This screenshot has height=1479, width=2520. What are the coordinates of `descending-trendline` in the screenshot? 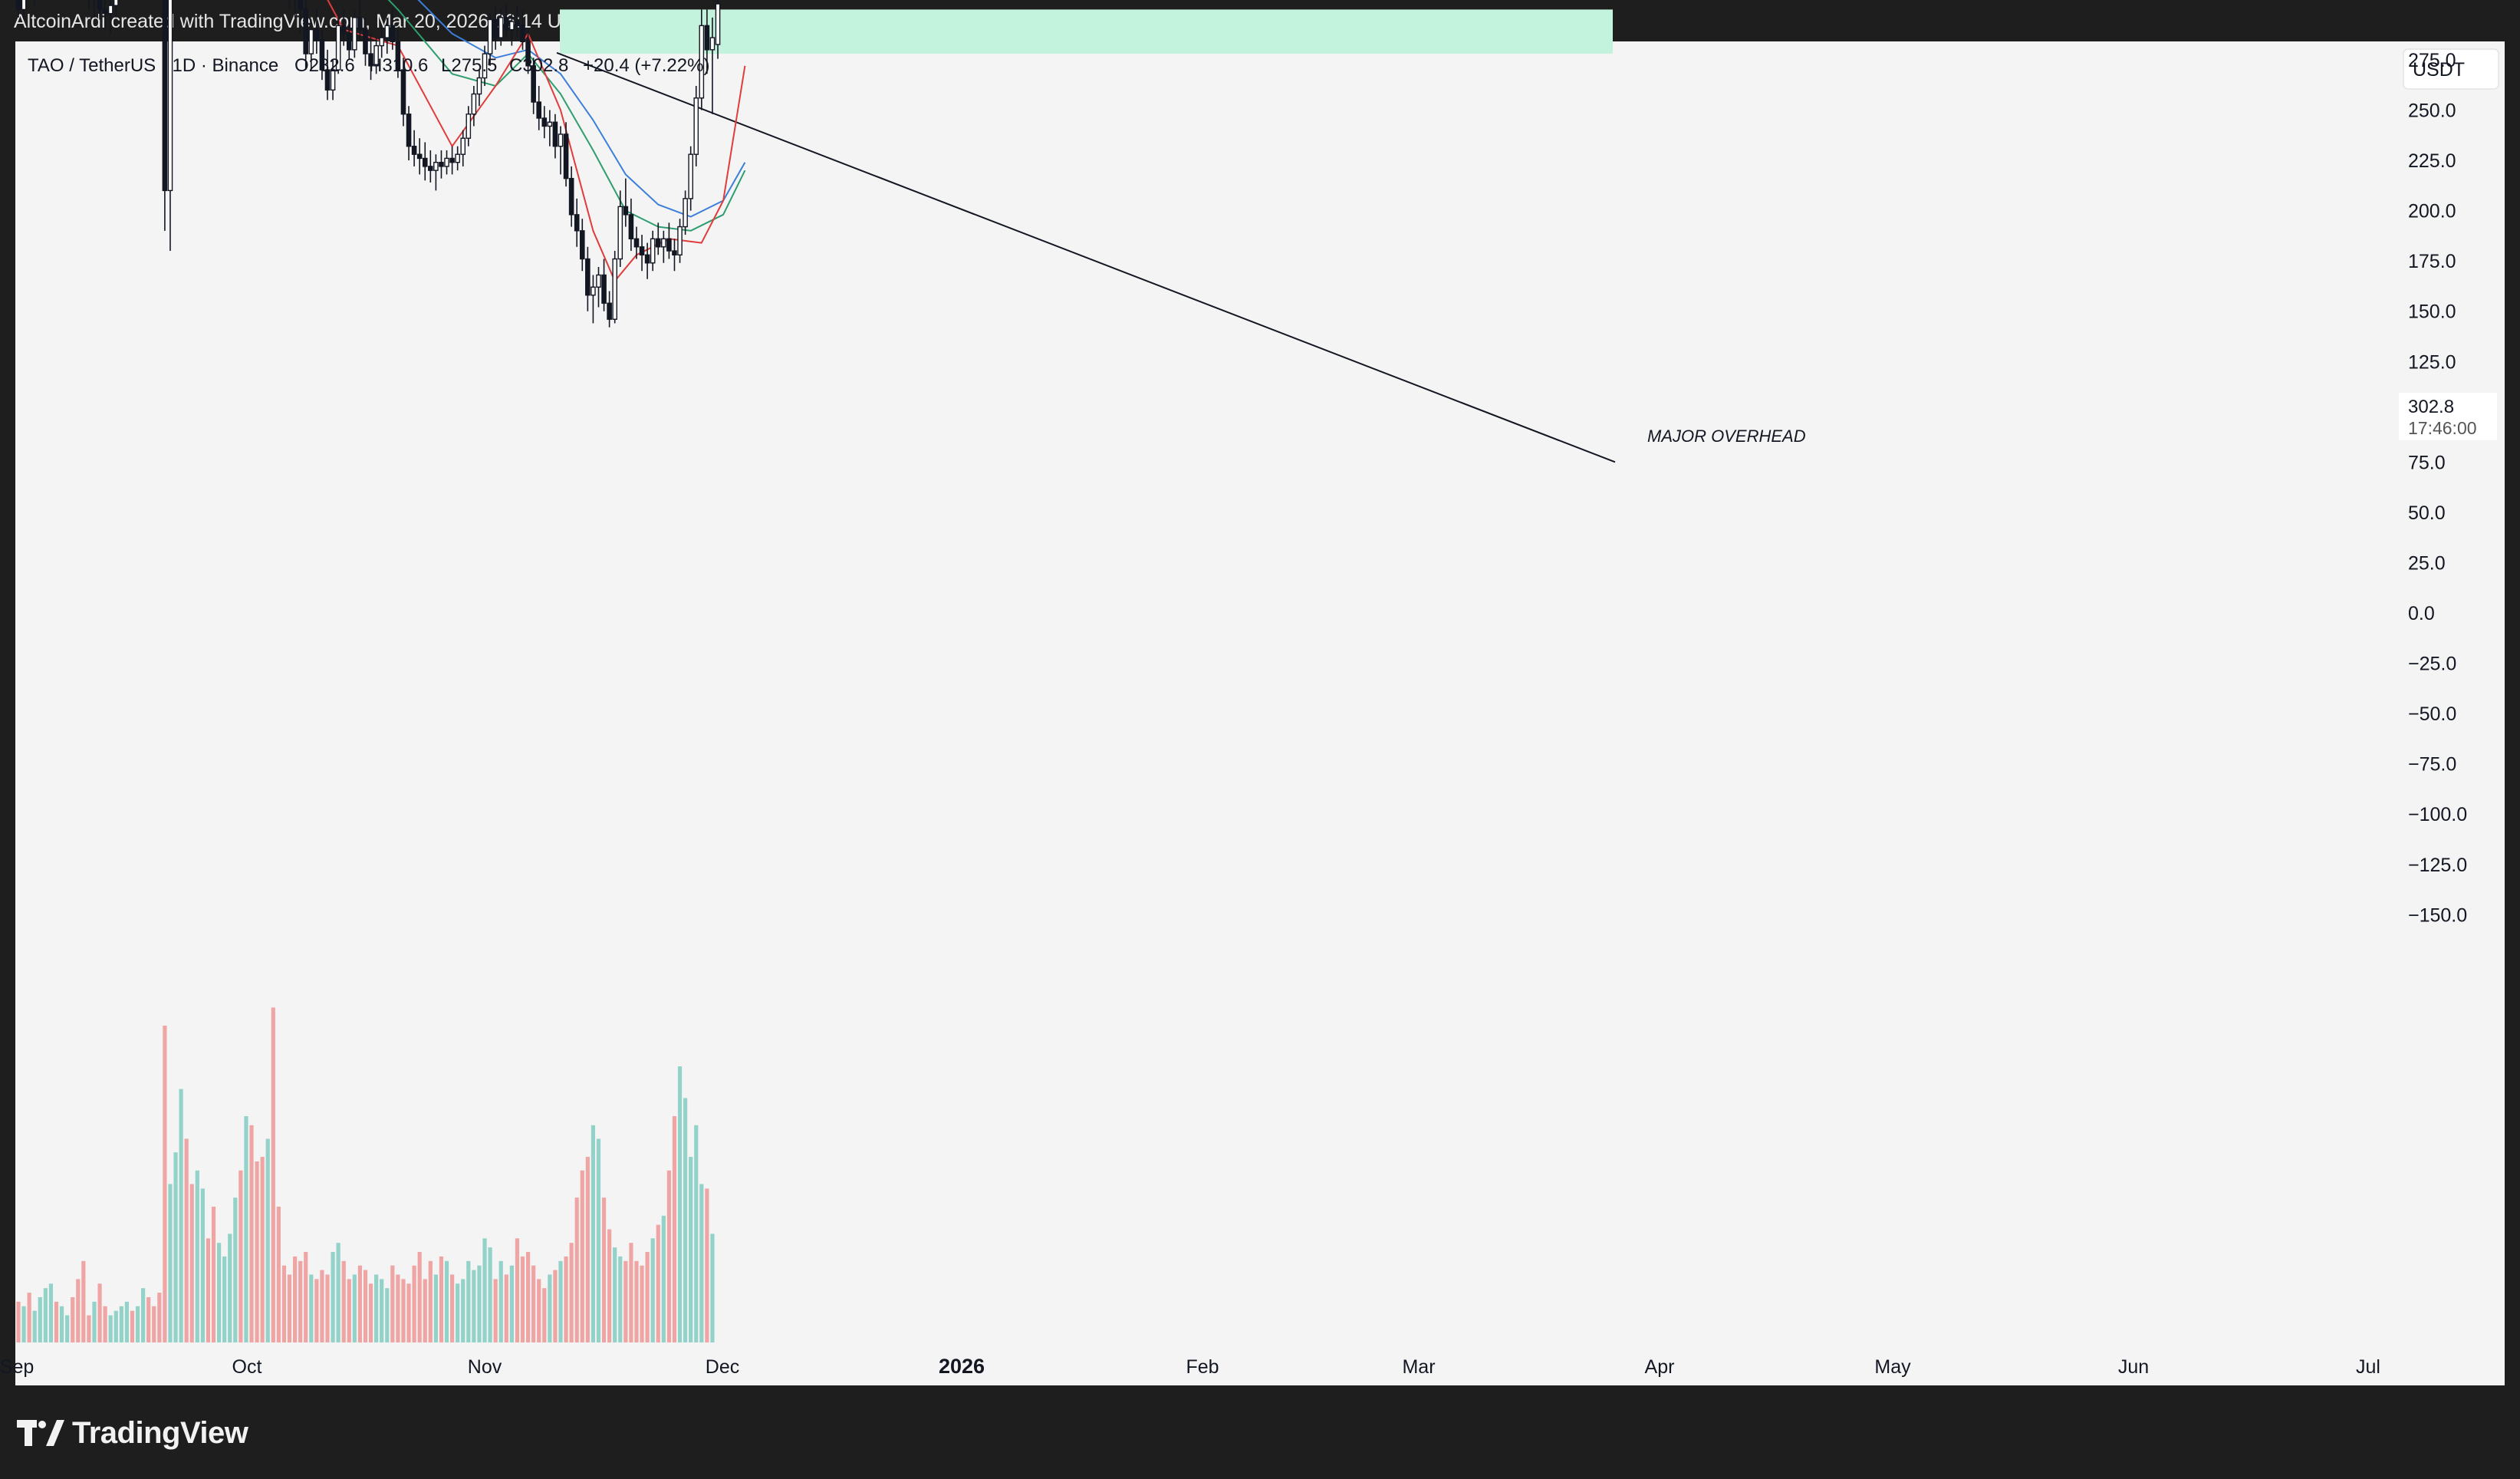 It's located at (1086, 257).